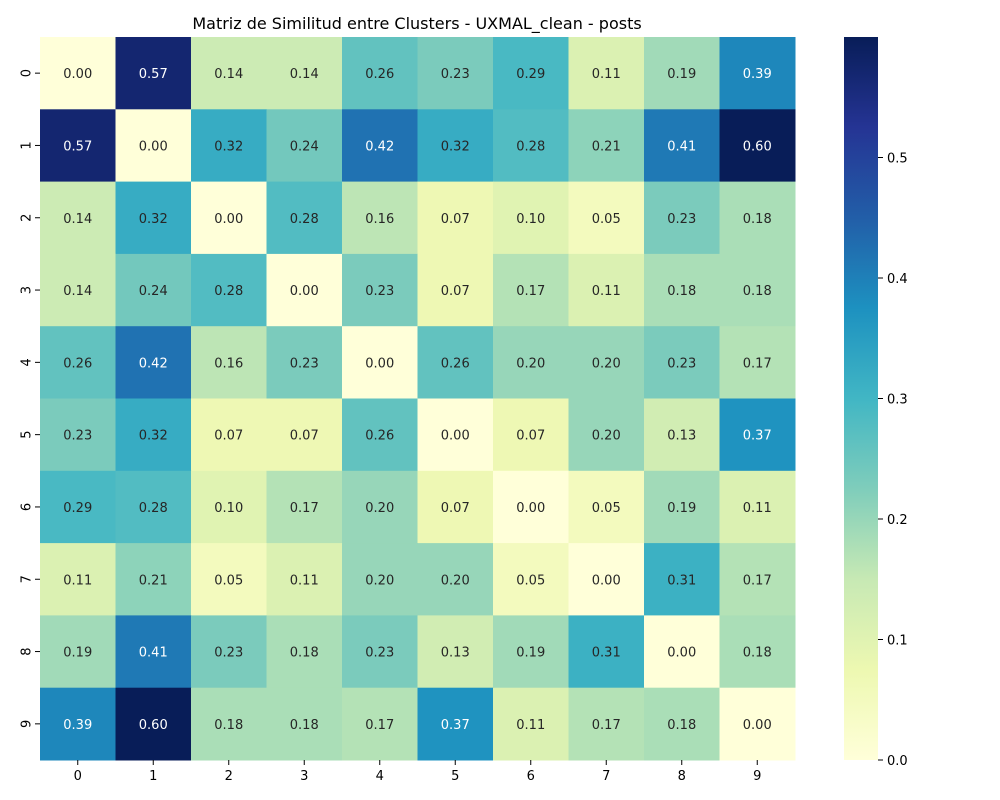 The image size is (1000, 800). Describe the element at coordinates (304, 776) in the screenshot. I see `x-tick-label: 3` at that location.